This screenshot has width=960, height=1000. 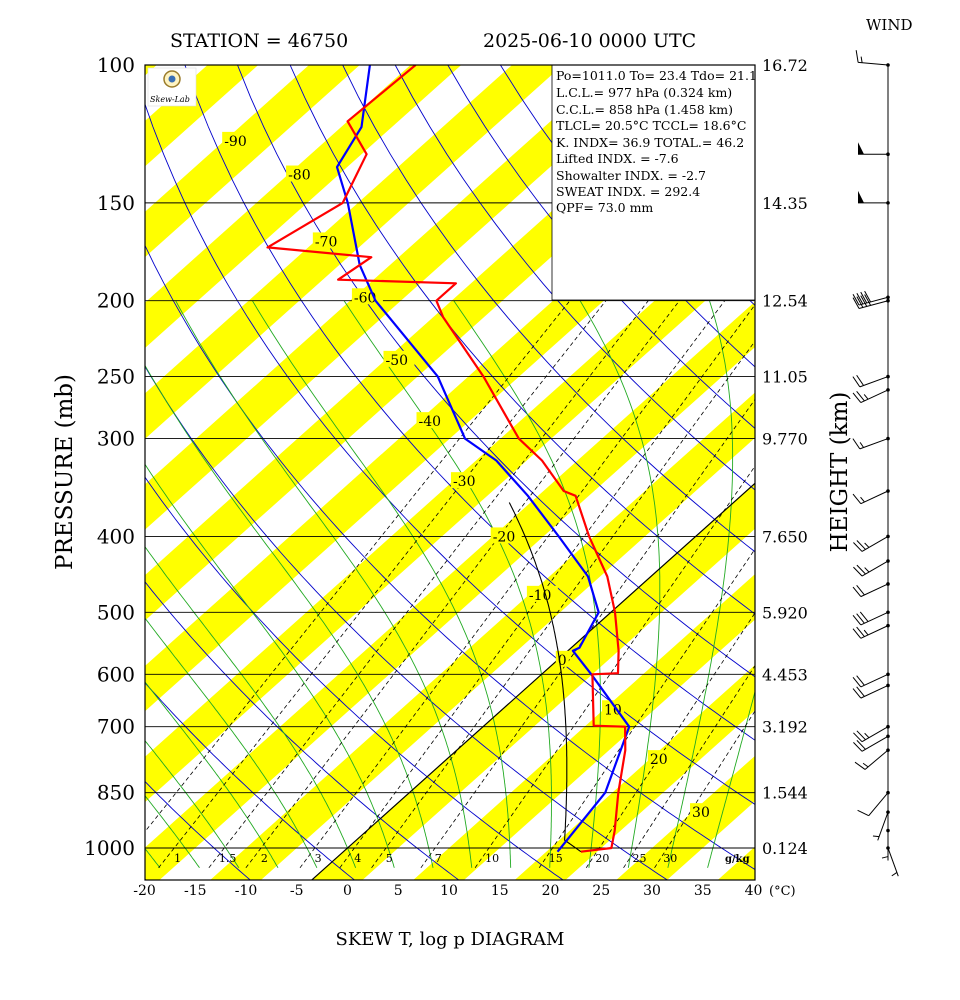 I want to click on height-tick-label: 11.05, so click(x=785, y=377).